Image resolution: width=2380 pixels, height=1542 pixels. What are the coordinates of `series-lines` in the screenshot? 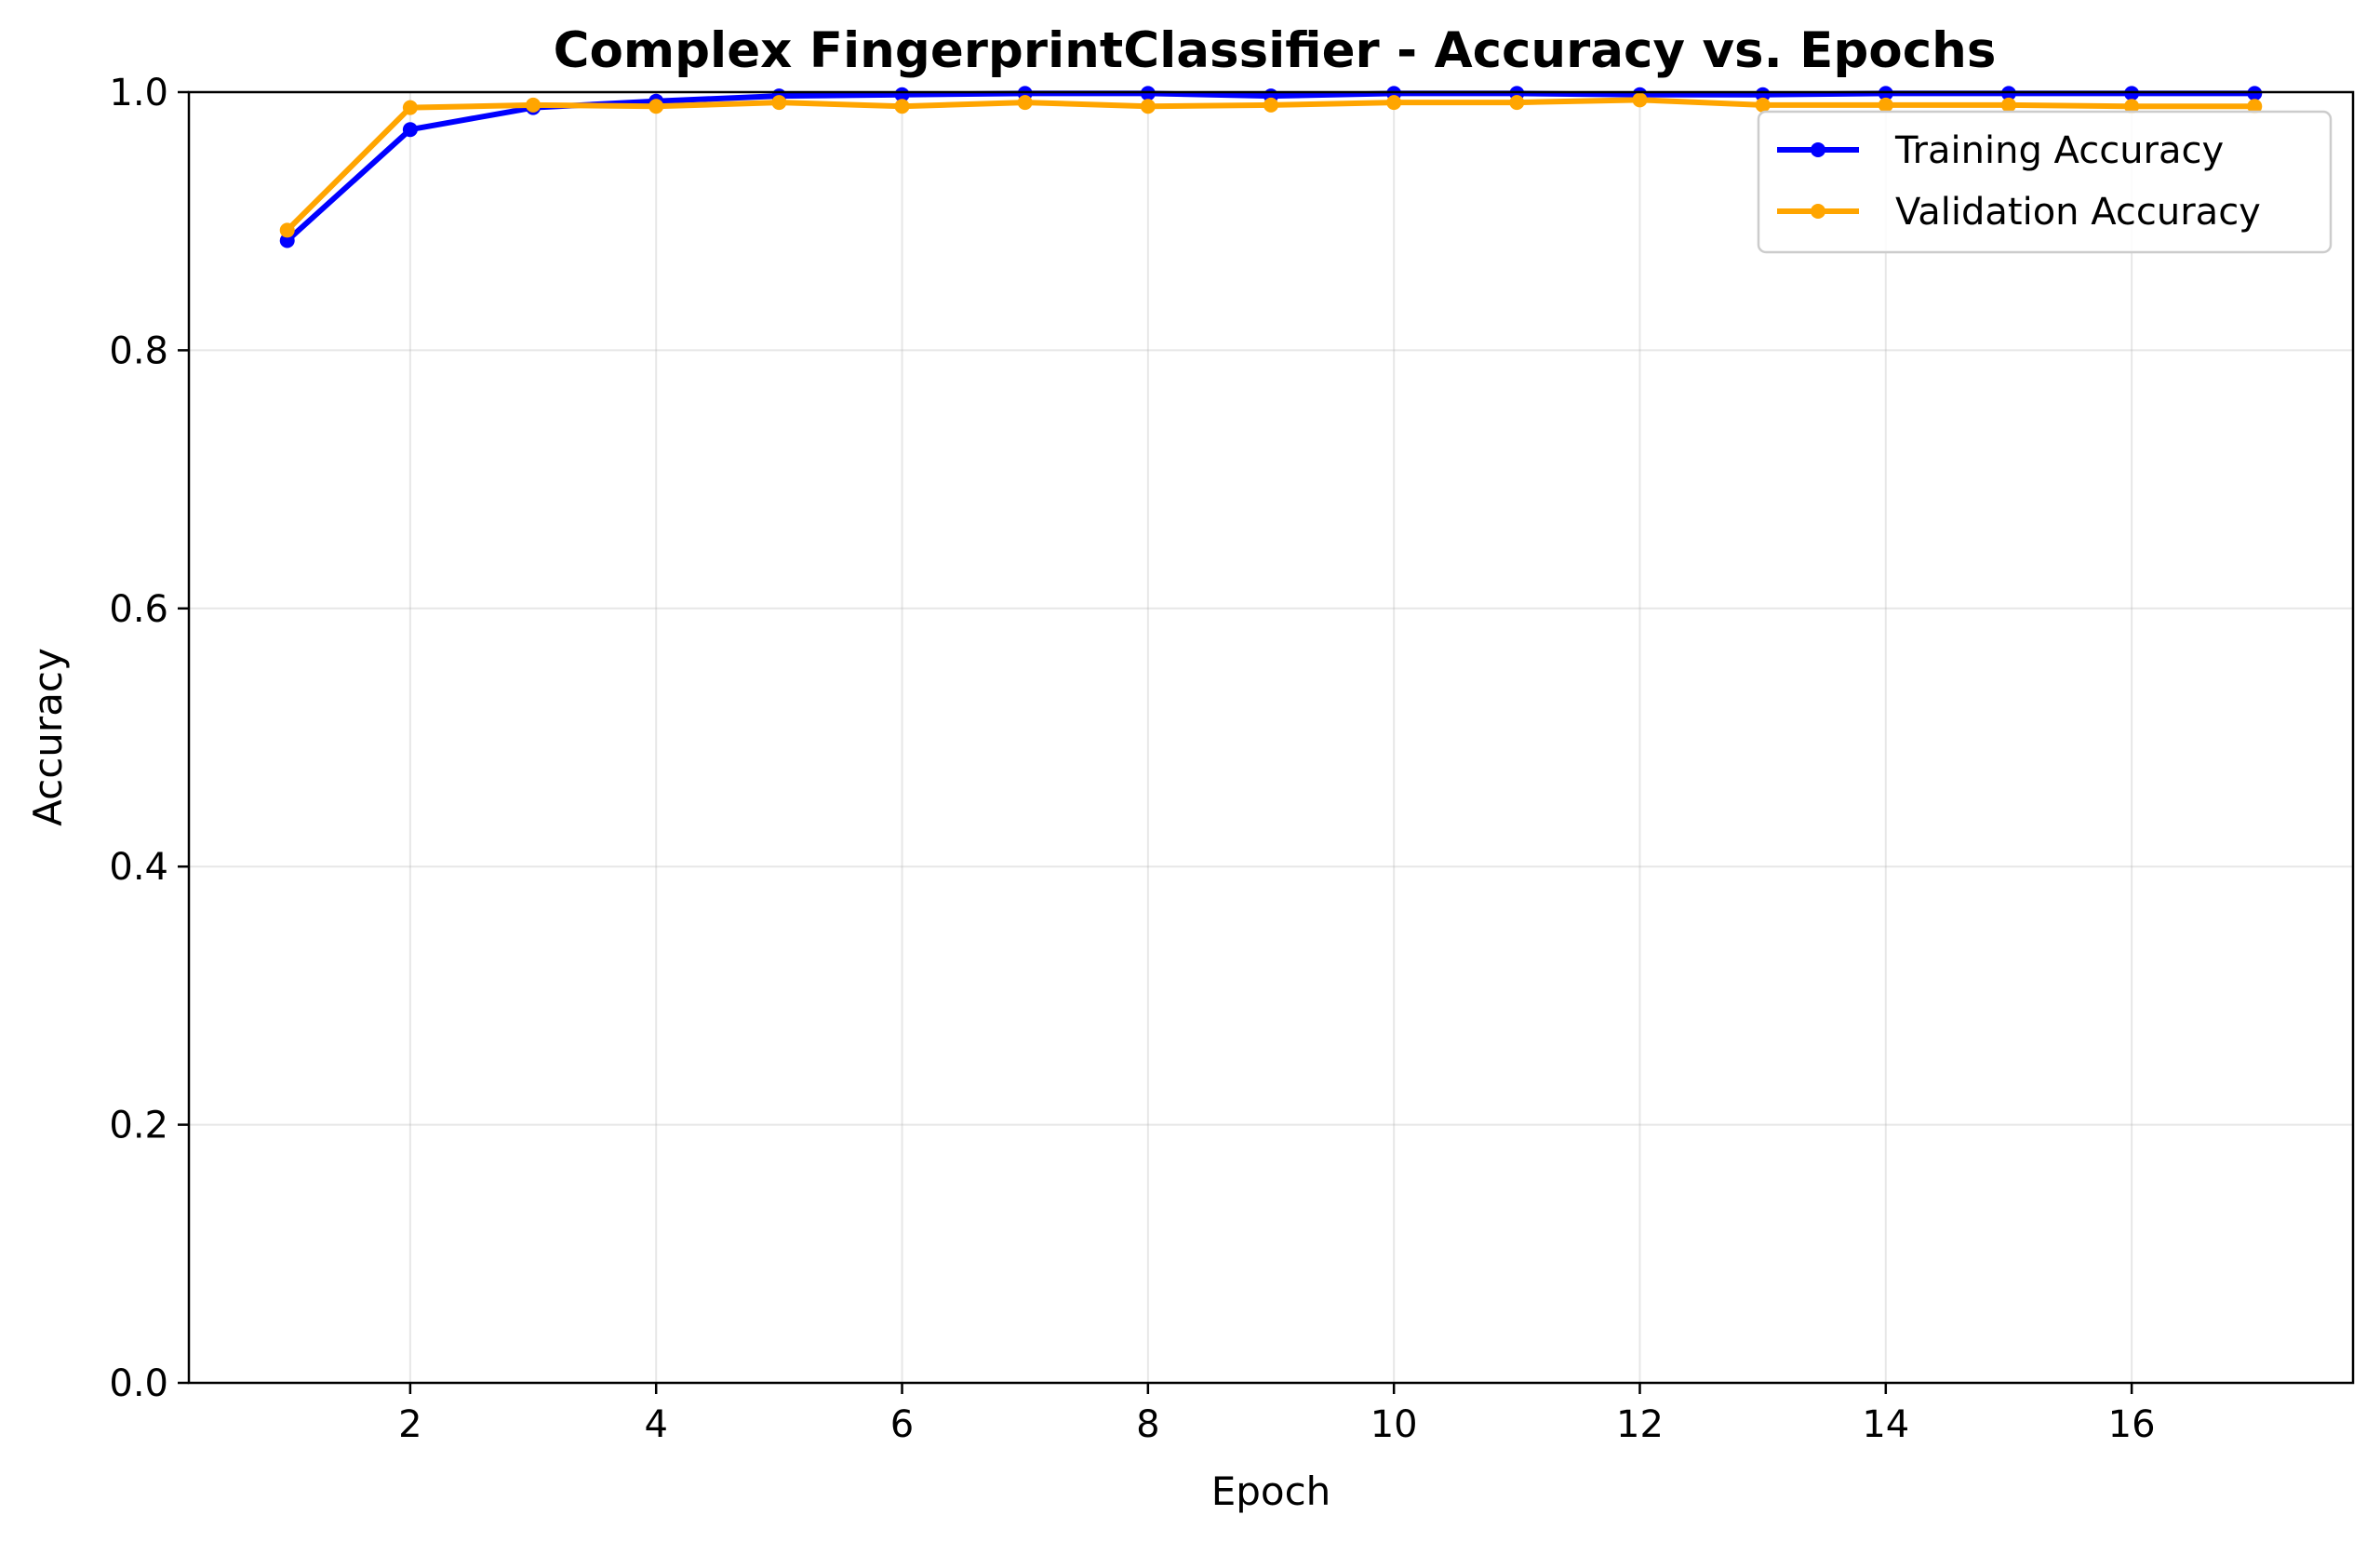 It's located at (1271, 167).